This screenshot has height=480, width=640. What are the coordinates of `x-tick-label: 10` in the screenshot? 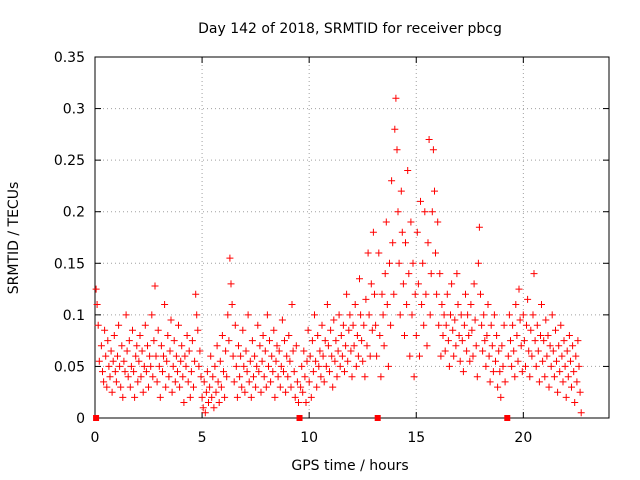 It's located at (309, 438).